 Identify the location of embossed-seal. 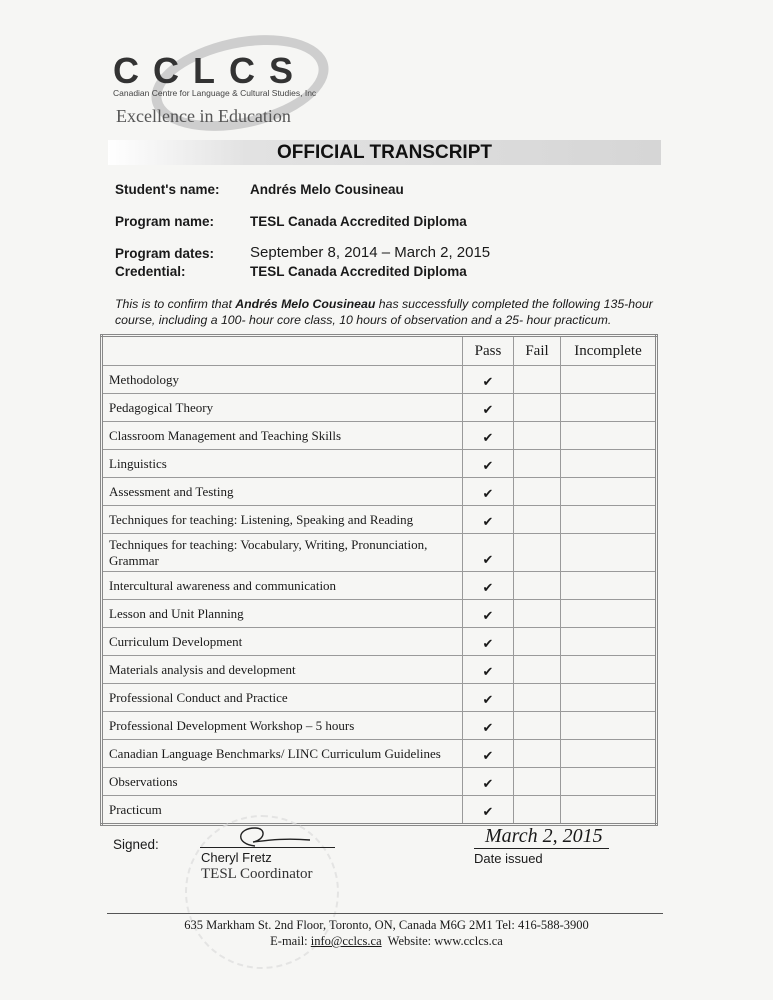
(262, 892).